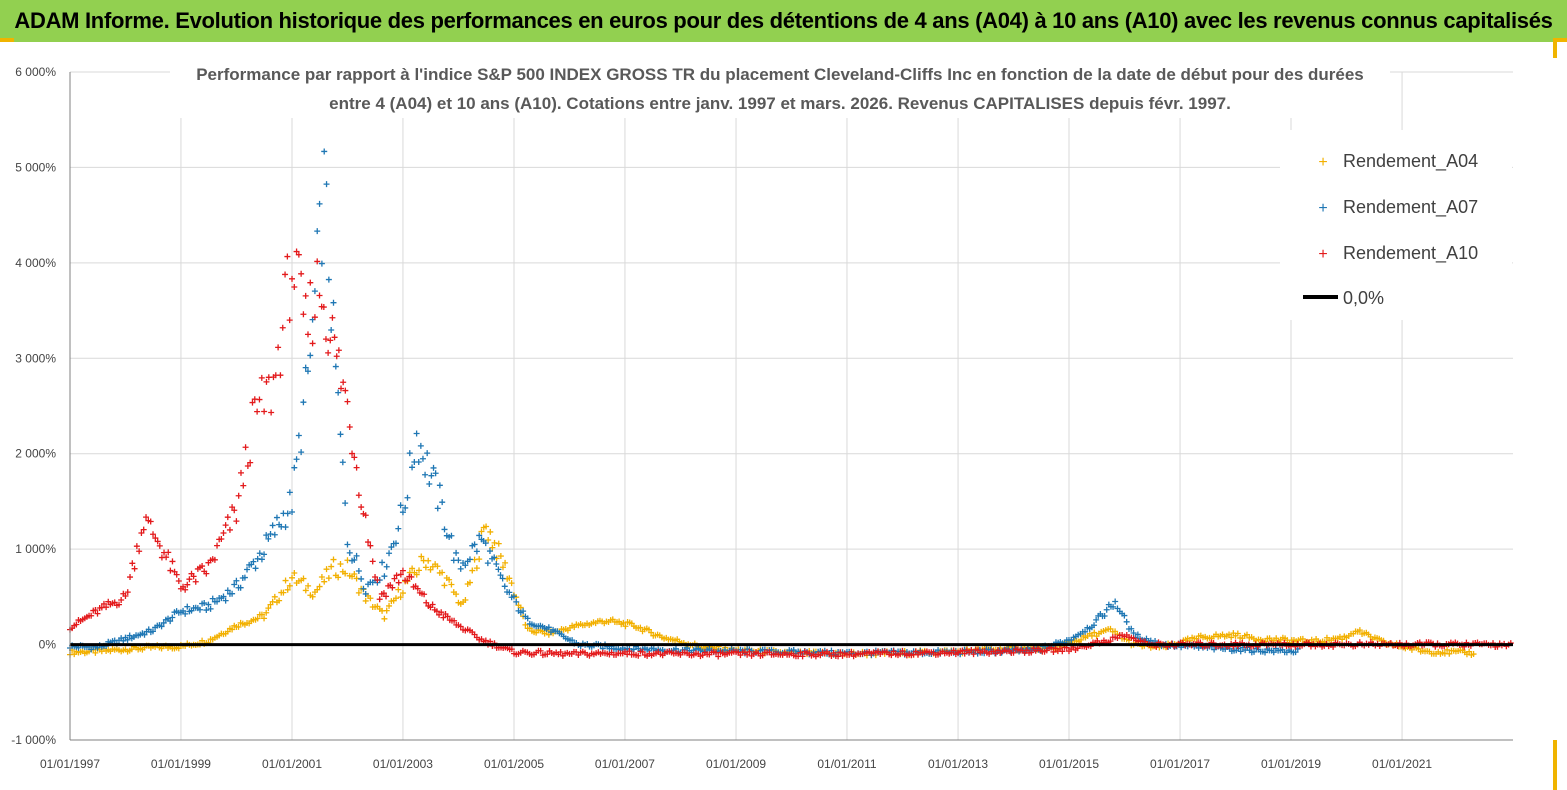 Image resolution: width=1567 pixels, height=790 pixels. I want to click on corner-mark-top-right, so click(1560, 40).